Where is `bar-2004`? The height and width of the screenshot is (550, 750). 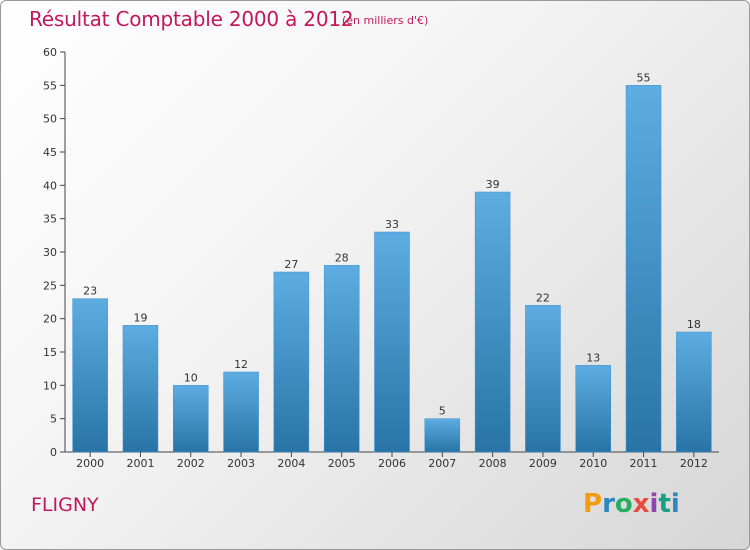 bar-2004 is located at coordinates (291, 362).